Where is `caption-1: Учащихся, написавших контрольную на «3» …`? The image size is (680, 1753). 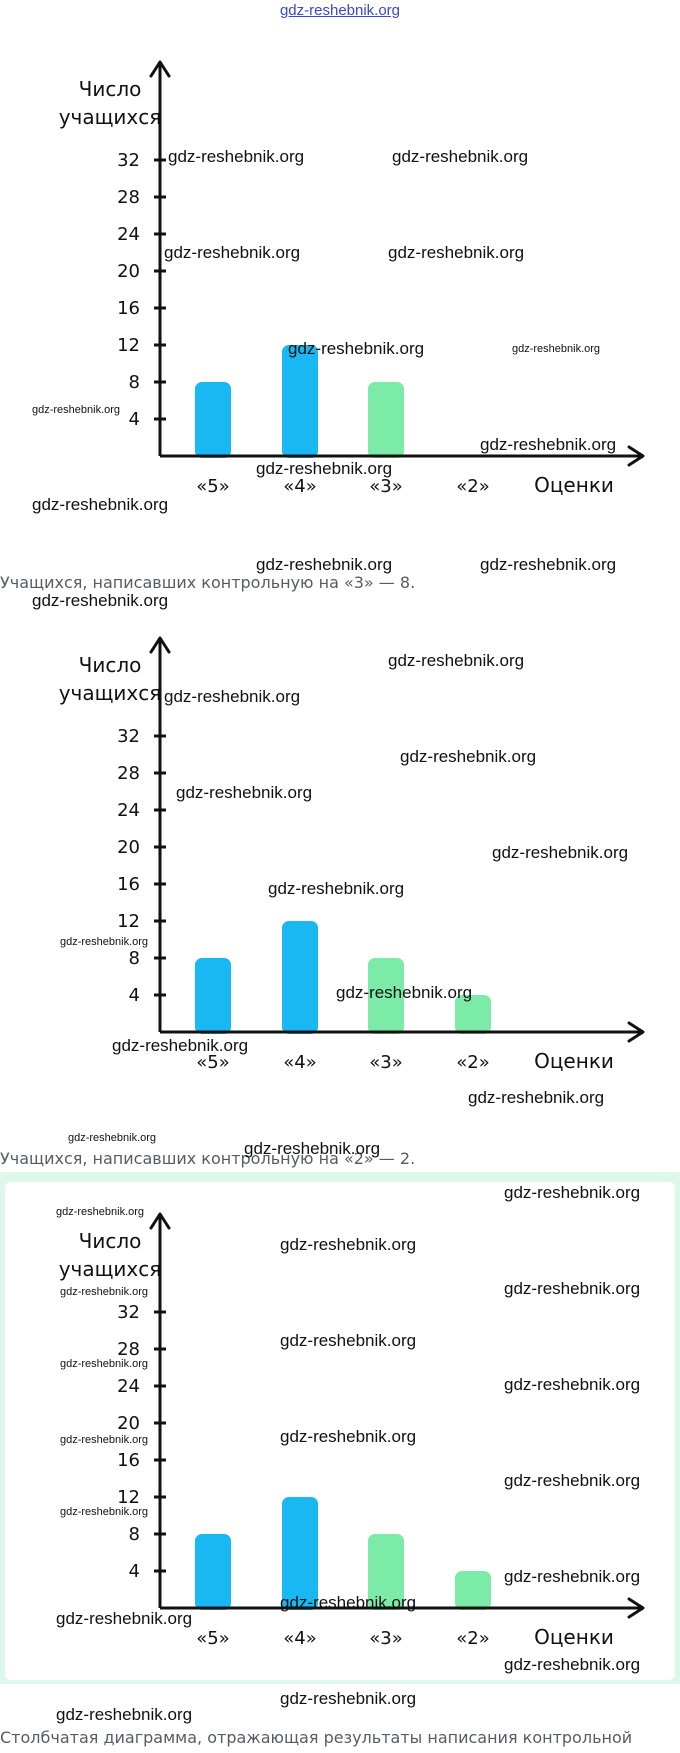 caption-1: Учащихся, написавших контрольную на «3» … is located at coordinates (208, 582).